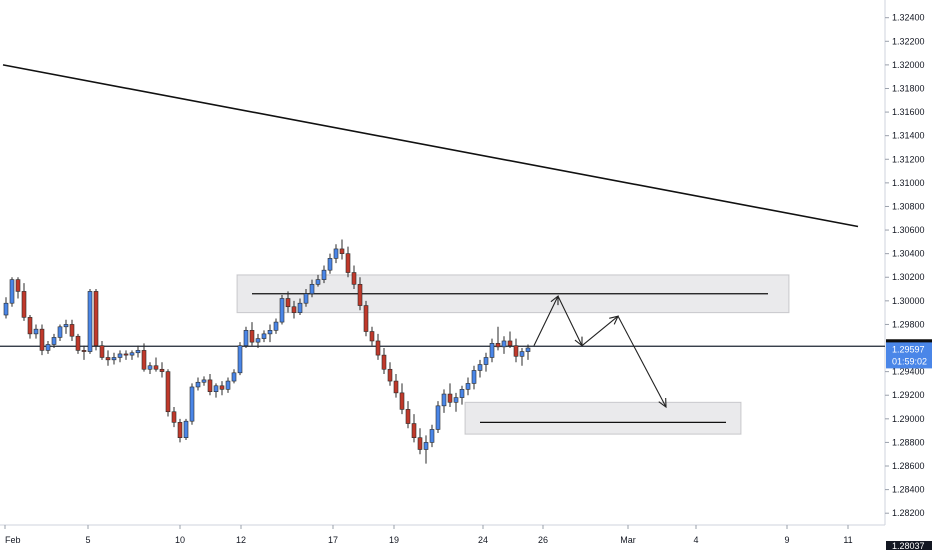 The image size is (932, 555). Describe the element at coordinates (908, 230) in the screenshot. I see `price-axis-label: 1.30600` at that location.